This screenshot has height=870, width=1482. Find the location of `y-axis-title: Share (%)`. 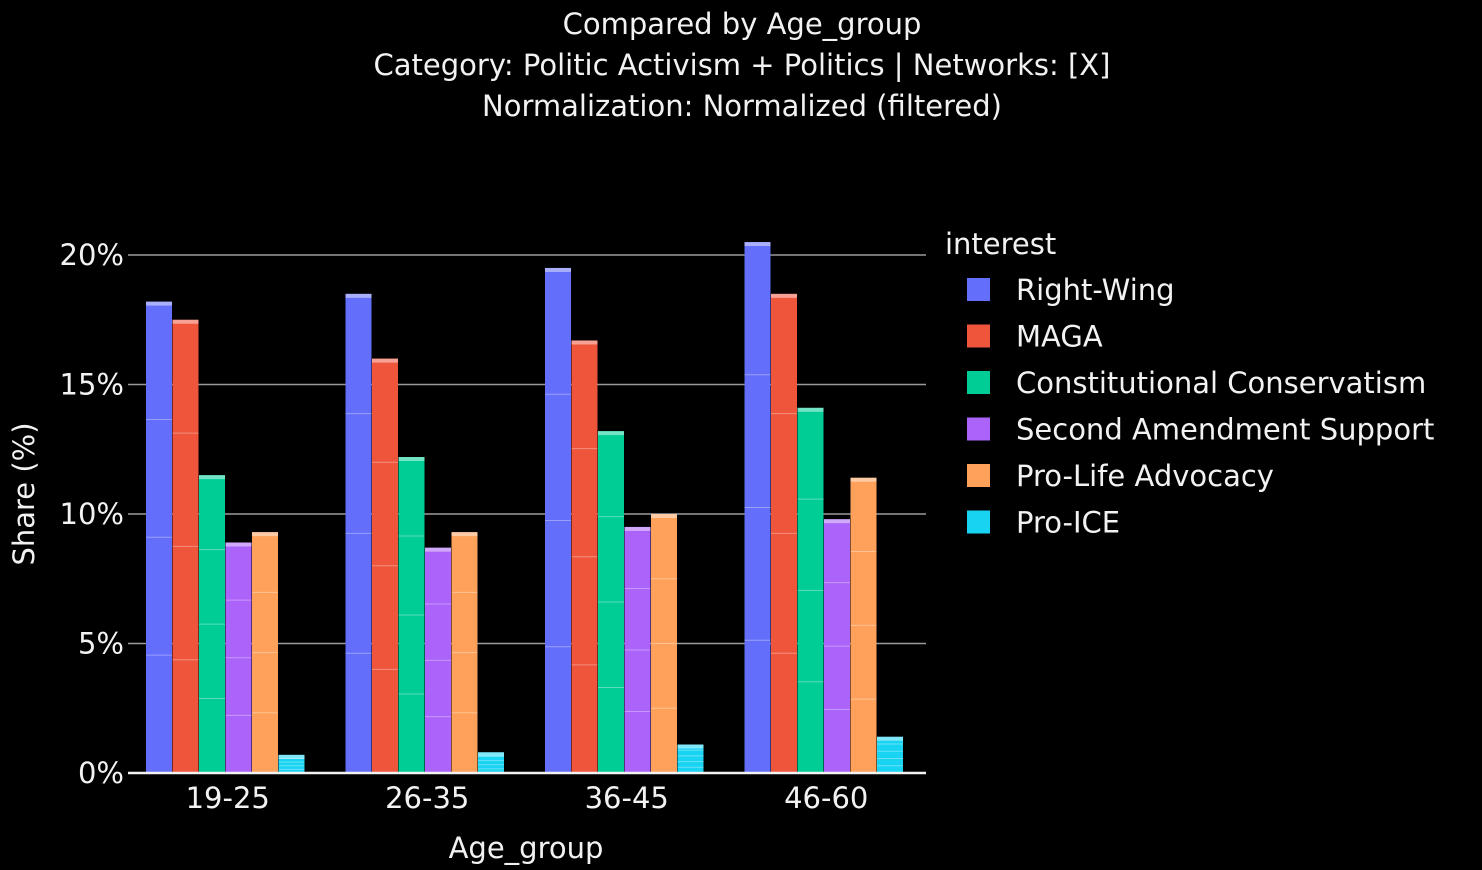

y-axis-title: Share (%) is located at coordinates (24, 493).